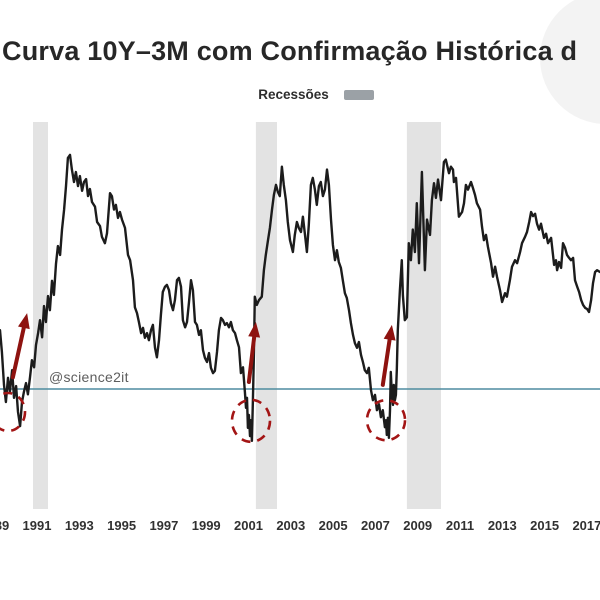  Describe the element at coordinates (333, 525) in the screenshot. I see `x-axis-label: 2005` at that location.